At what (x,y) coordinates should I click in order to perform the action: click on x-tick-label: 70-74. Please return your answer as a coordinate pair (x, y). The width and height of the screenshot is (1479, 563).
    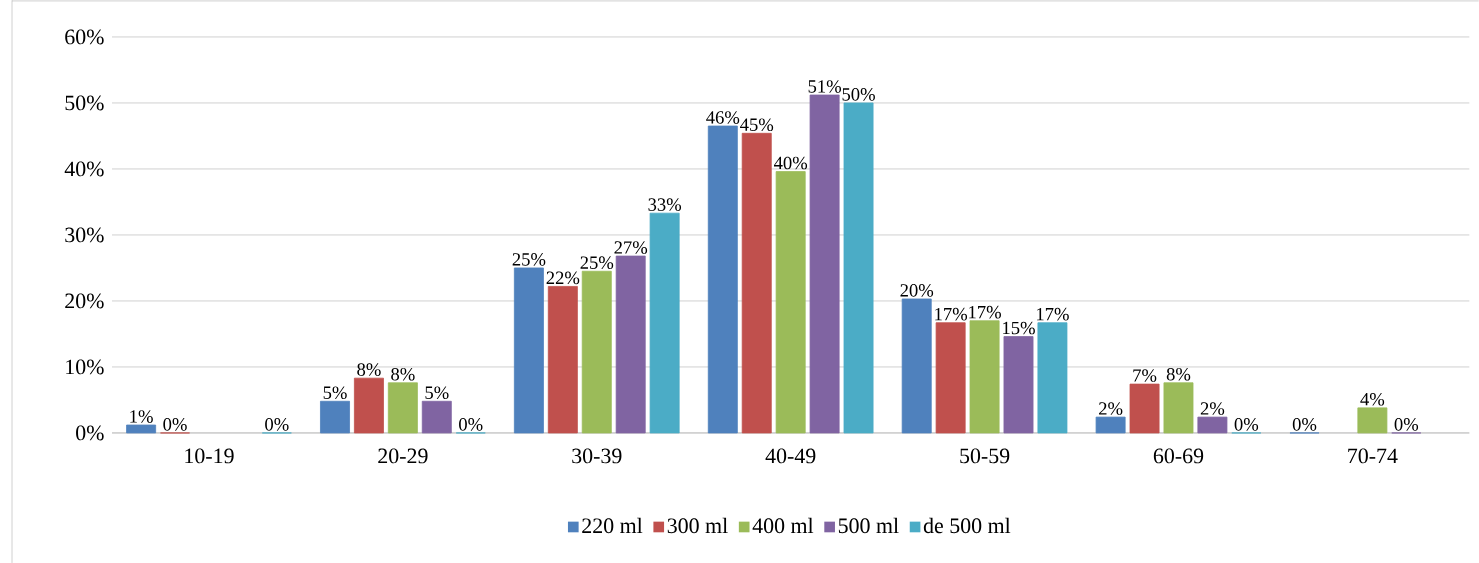
    Looking at the image, I should click on (1373, 456).